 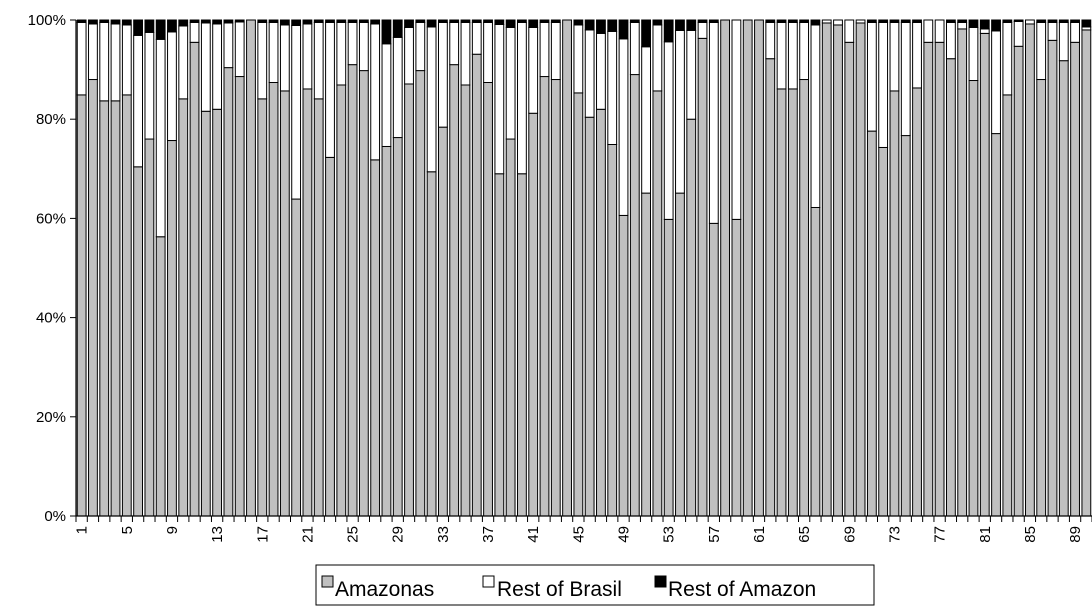 What do you see at coordinates (849, 534) in the screenshot?
I see `x-tick-label-69: 69` at bounding box center [849, 534].